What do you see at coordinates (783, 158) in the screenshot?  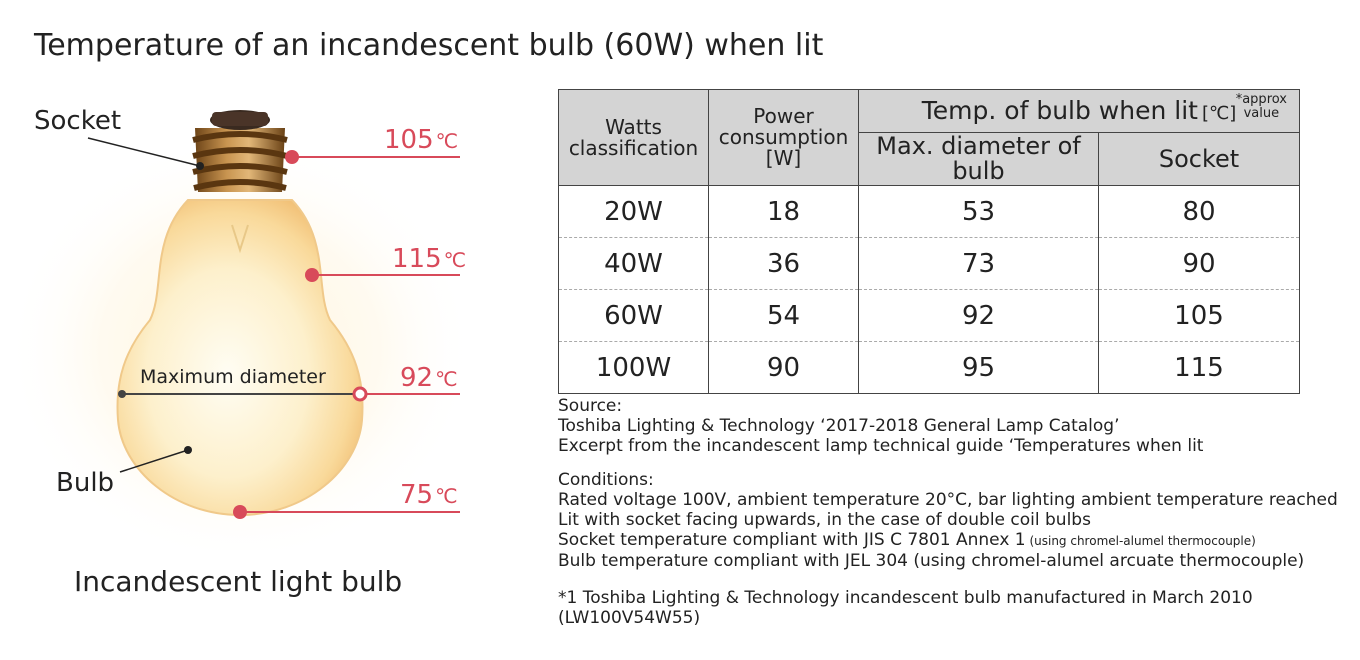 I see `header-power-line3: [W]` at bounding box center [783, 158].